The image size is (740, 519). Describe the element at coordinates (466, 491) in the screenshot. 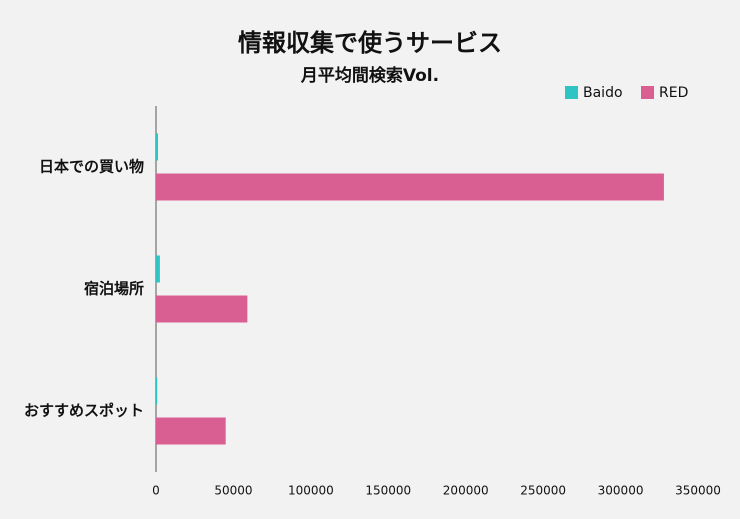

I see `x-tick-label: 200000` at that location.